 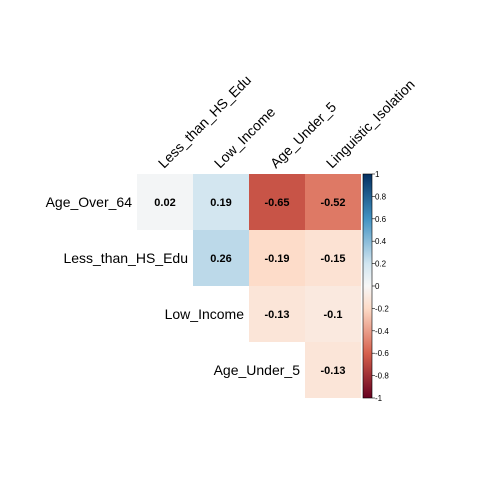 I want to click on column-label: Less_than_HS_Edu, so click(x=204, y=121).